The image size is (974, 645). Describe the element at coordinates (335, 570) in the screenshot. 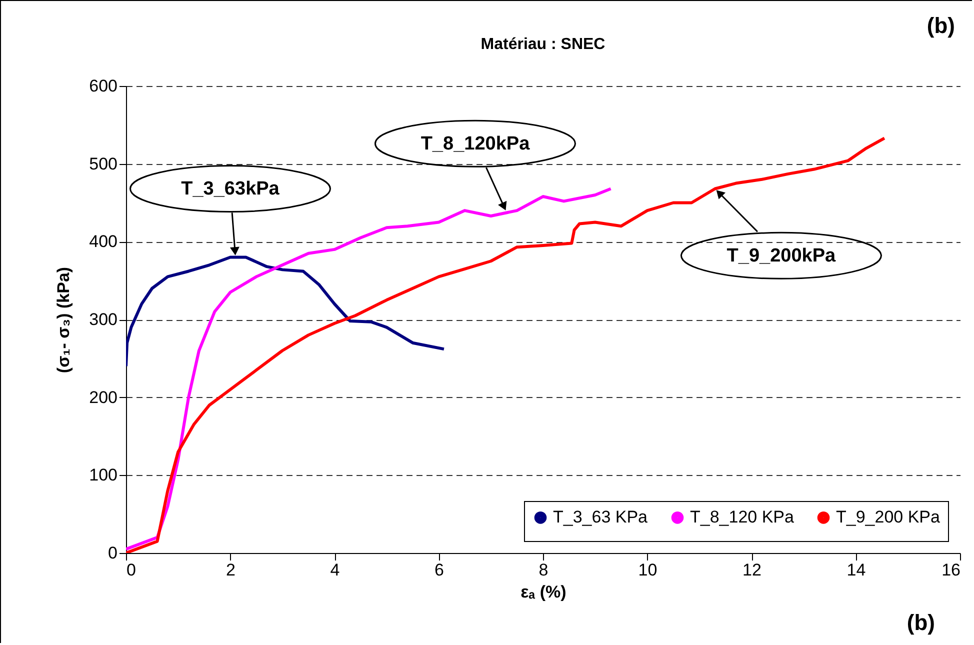

I see `x-tick-label: 4` at that location.